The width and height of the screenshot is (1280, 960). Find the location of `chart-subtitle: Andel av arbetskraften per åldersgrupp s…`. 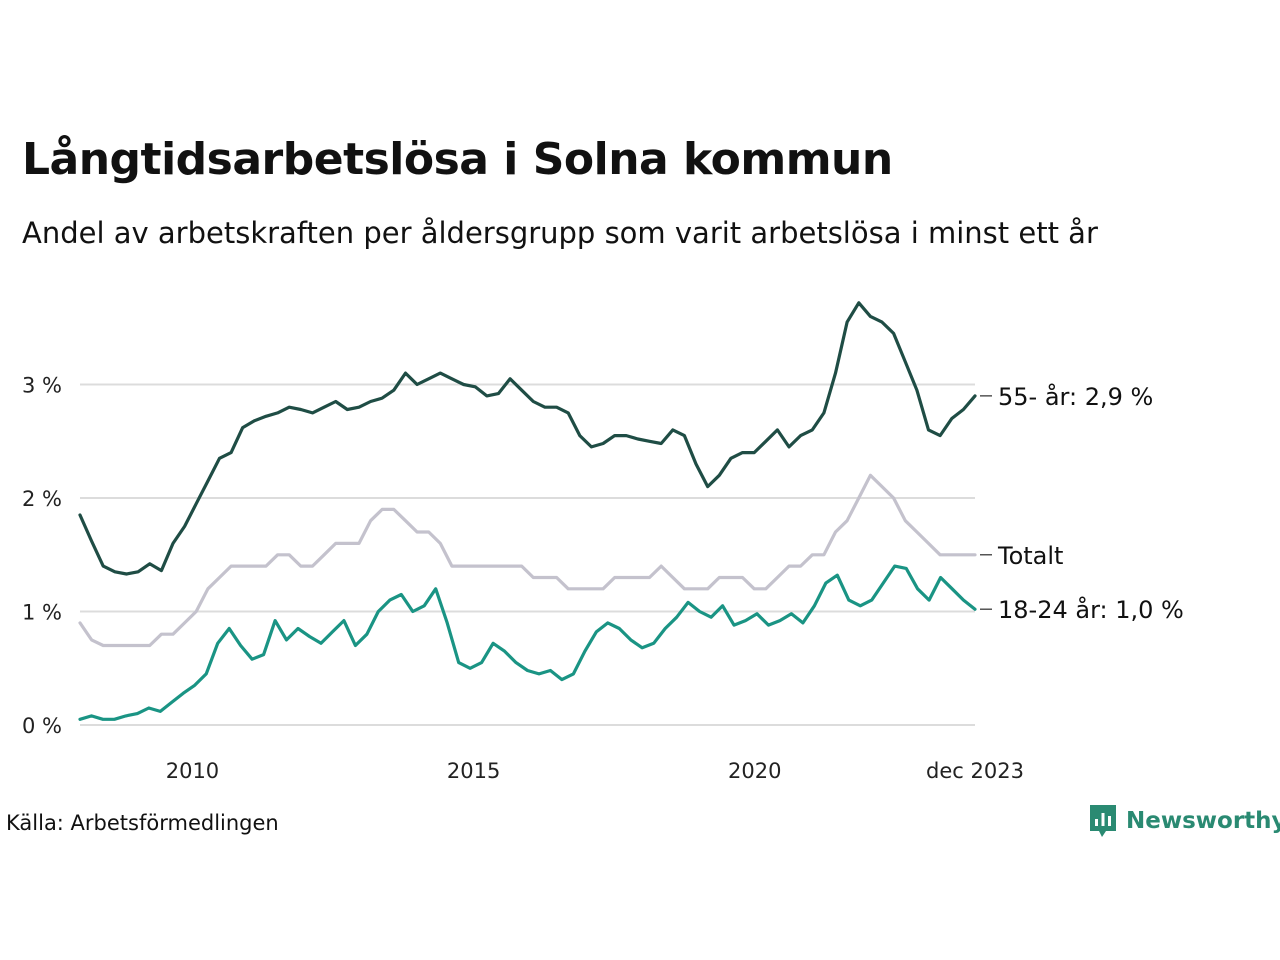

chart-subtitle: Andel av arbetskraften per åldersgrupp s… is located at coordinates (560, 233).